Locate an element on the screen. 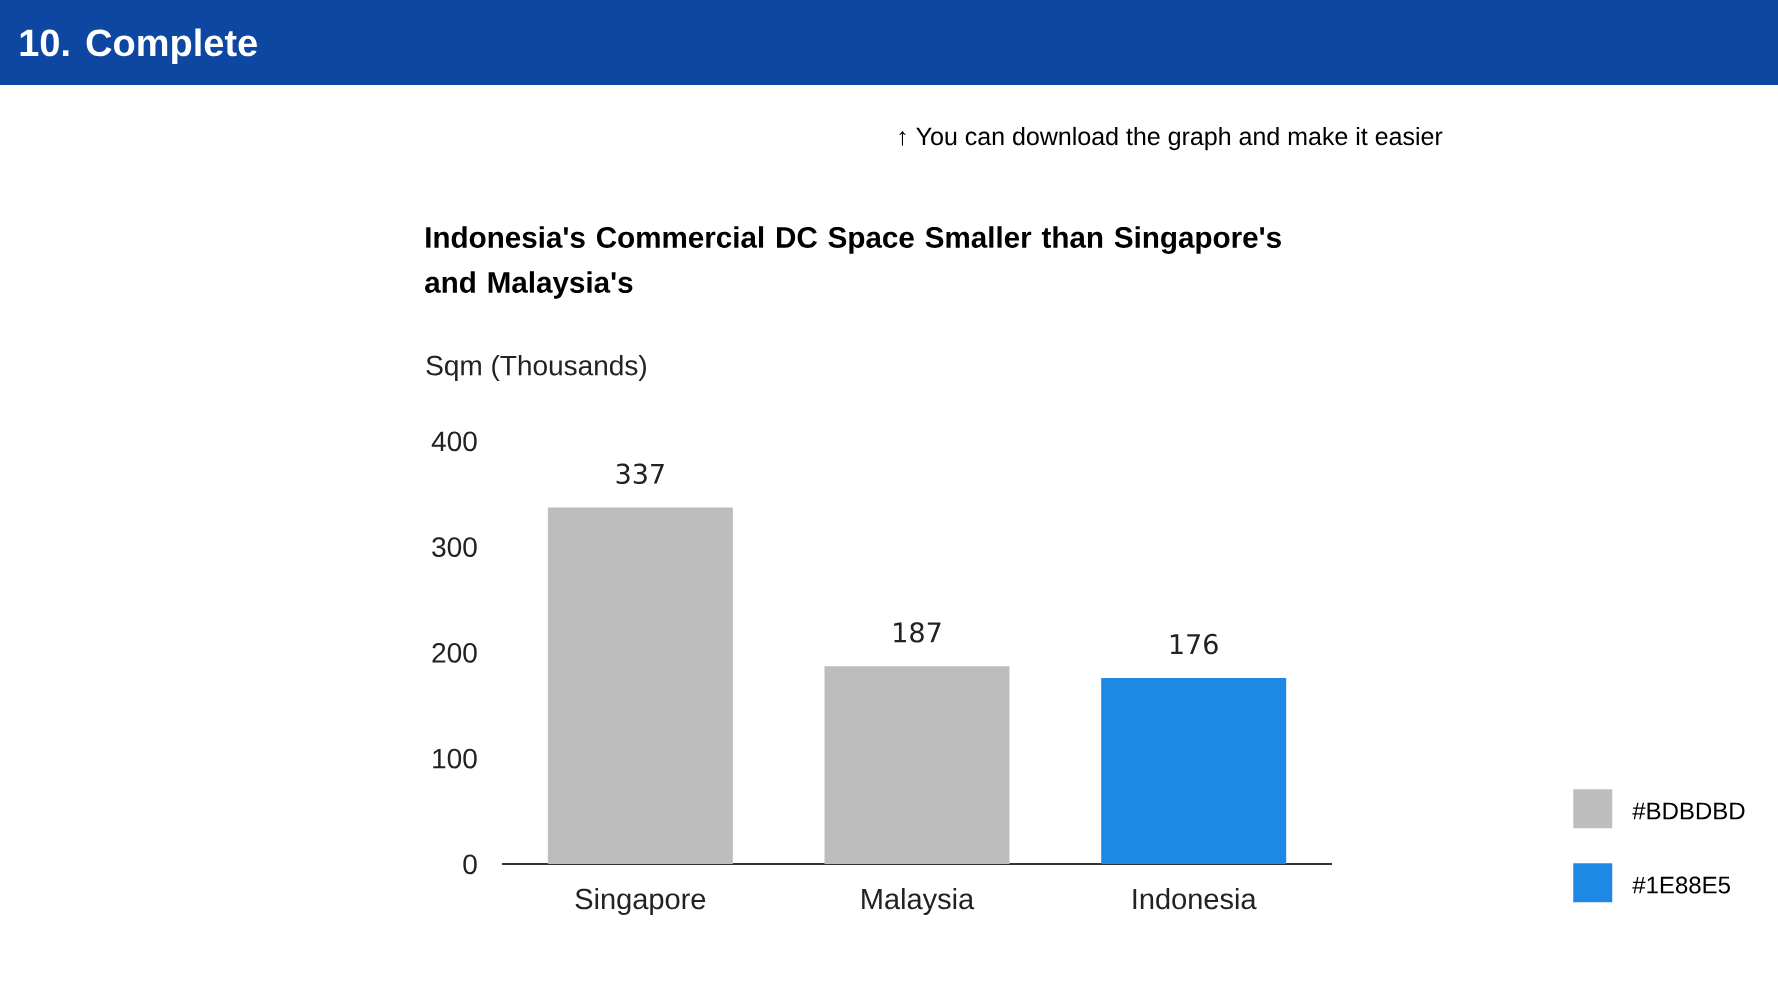 This screenshot has width=1778, height=1000. chart-title: Indonesia's Commercial DC Space Smaller than Singapore's and Malaysia's is located at coordinates (853, 262).